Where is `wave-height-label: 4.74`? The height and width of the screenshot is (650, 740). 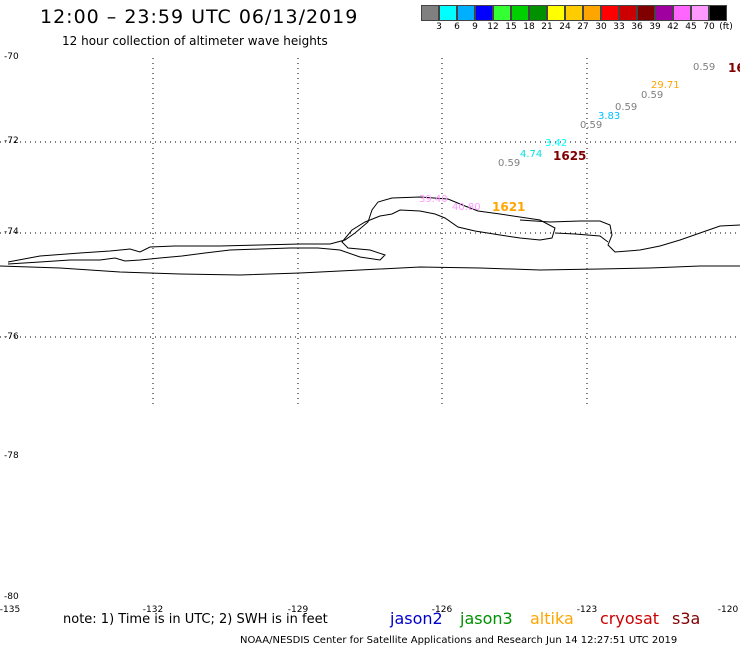 wave-height-label: 4.74 is located at coordinates (531, 154).